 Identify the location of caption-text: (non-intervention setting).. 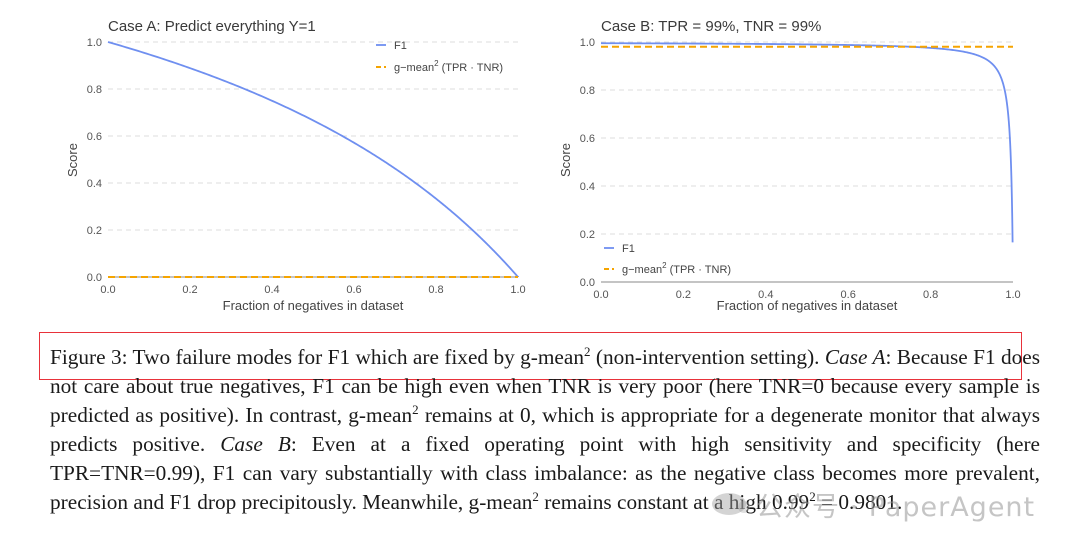
(707, 357).